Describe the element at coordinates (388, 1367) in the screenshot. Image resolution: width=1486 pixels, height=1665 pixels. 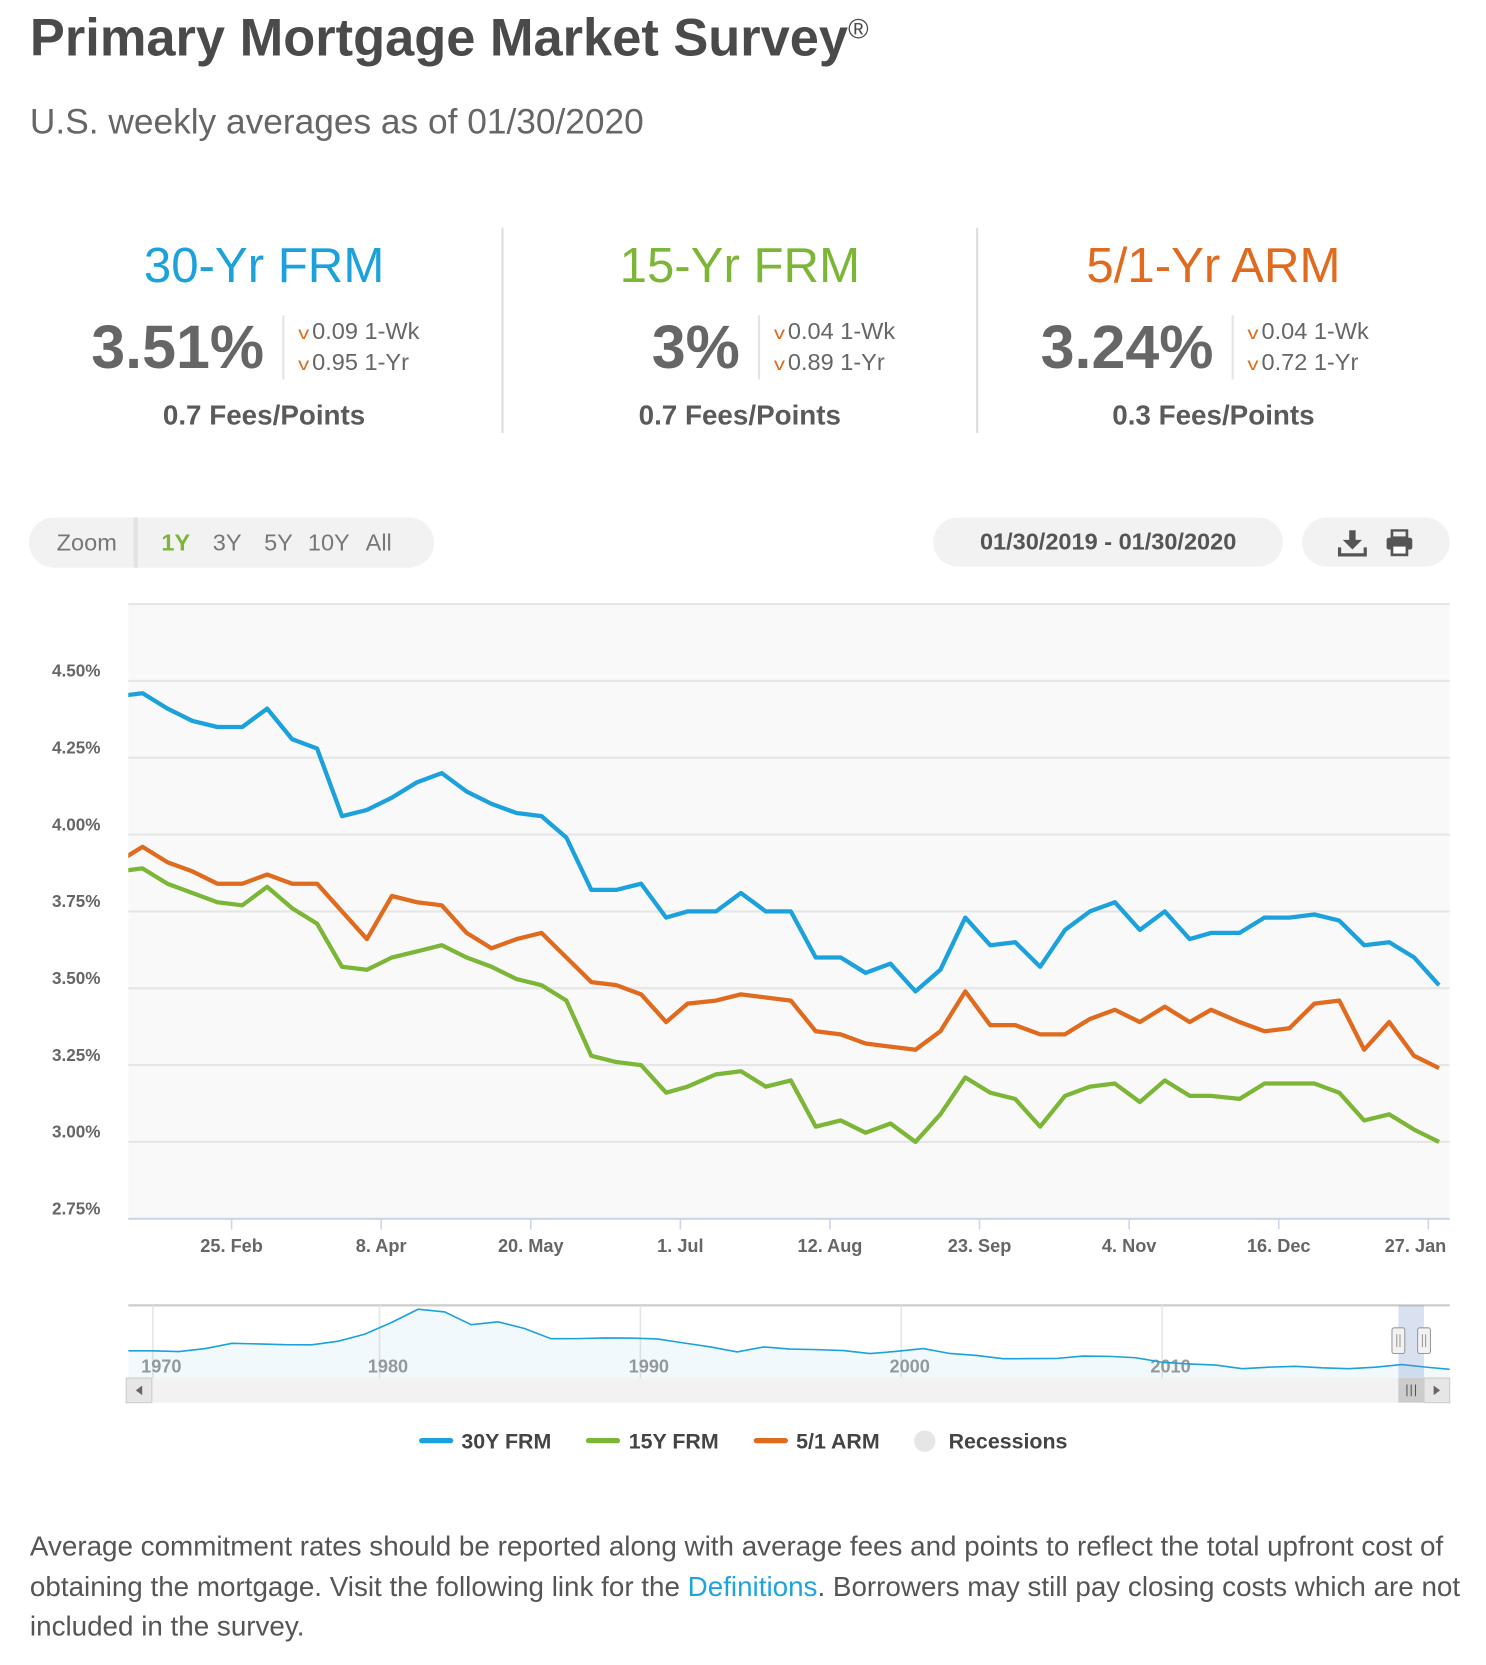
I see `navigator-tick-label: 1980` at that location.